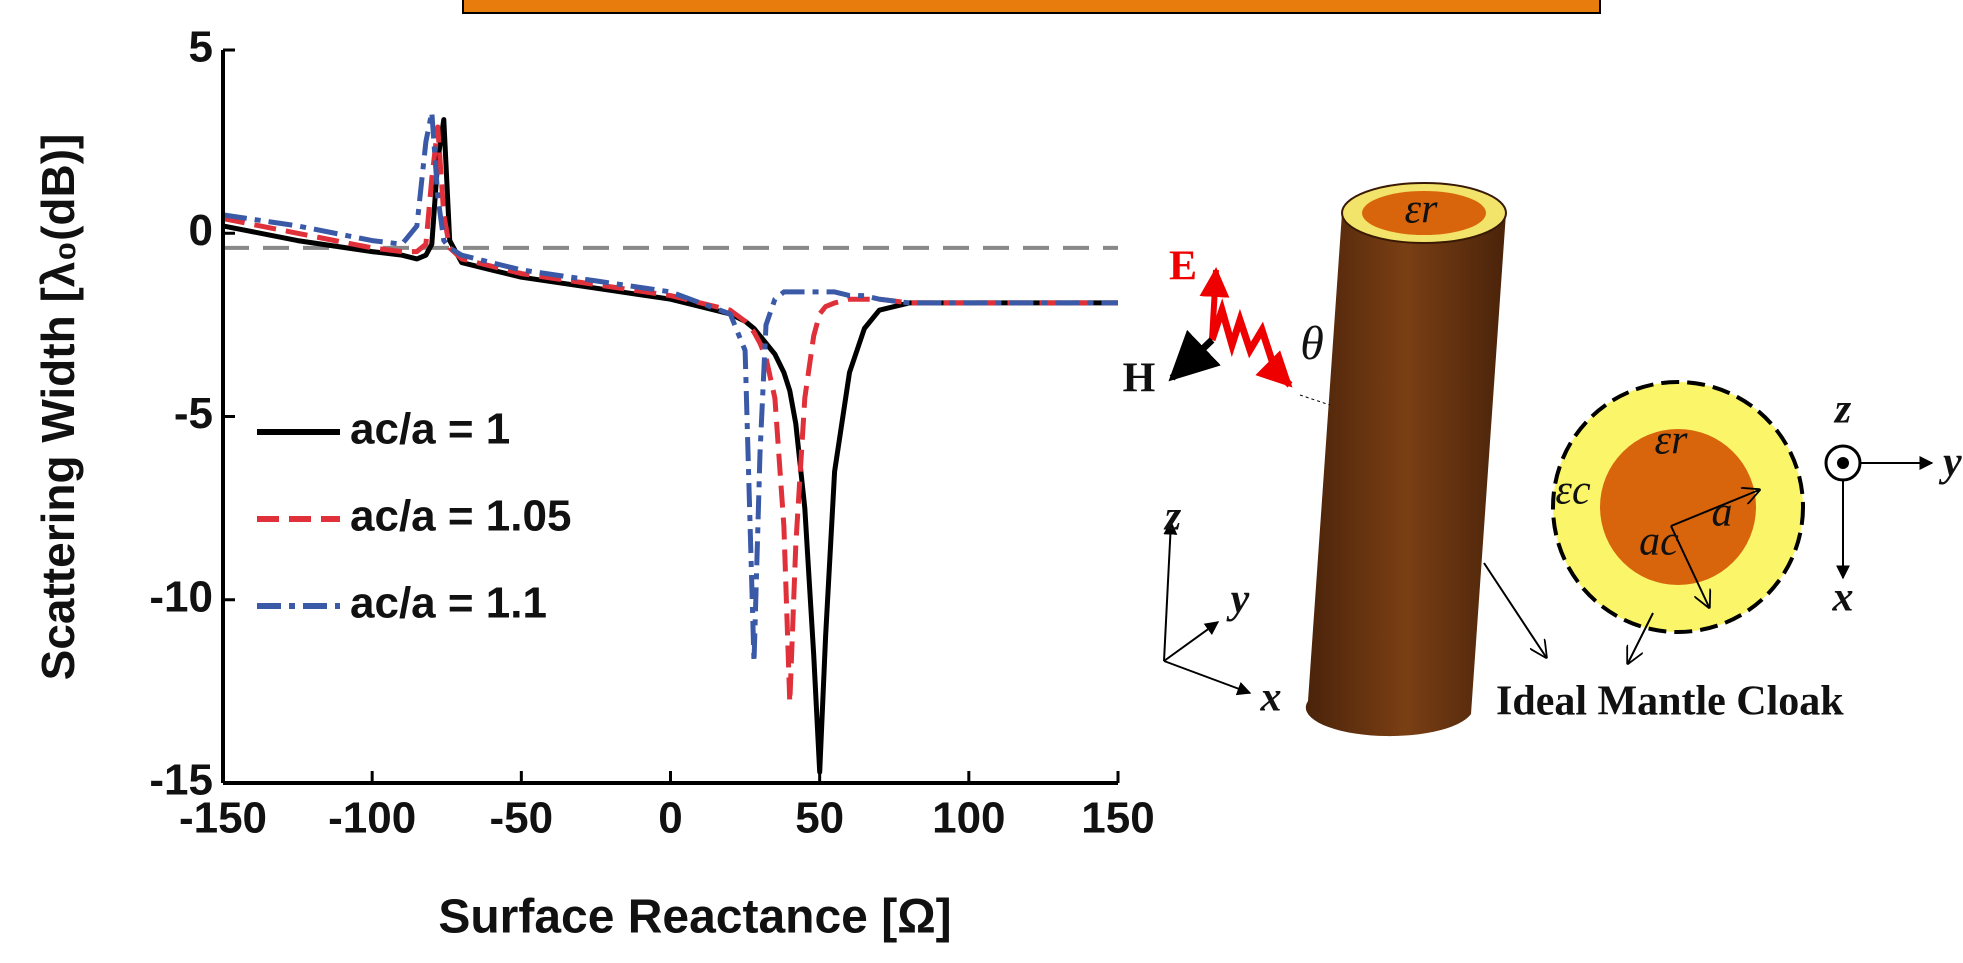  Describe the element at coordinates (1031, 7) in the screenshot. I see `banner` at that location.